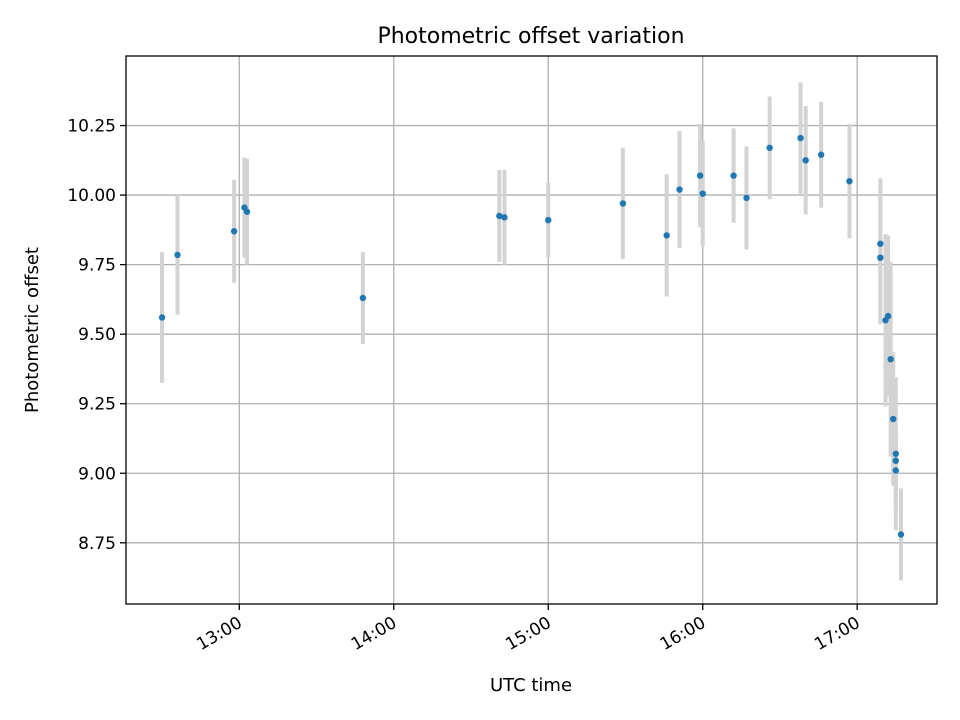 The image size is (960, 720). I want to click on y-tick-label: 10.00, so click(91, 196).